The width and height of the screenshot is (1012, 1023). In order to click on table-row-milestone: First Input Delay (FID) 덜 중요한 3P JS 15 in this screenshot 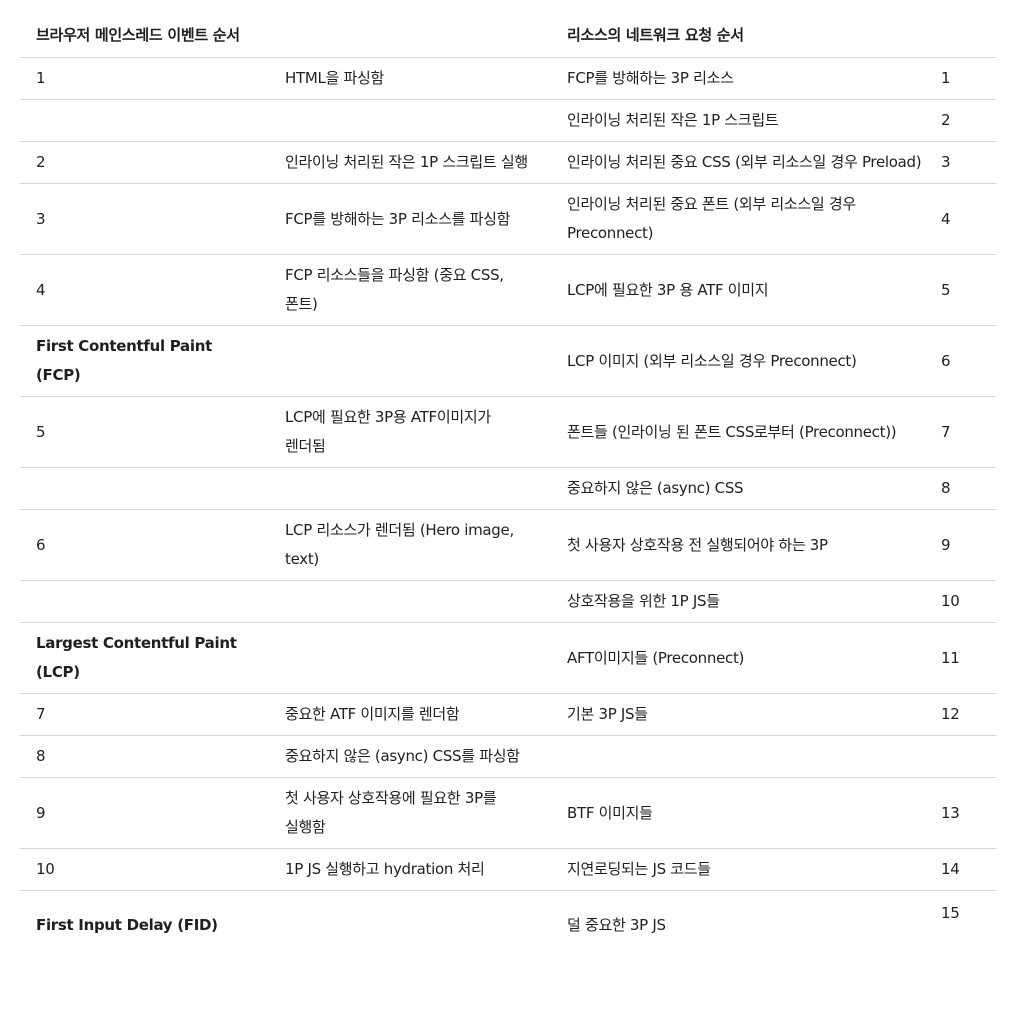, I will do `click(508, 919)`.